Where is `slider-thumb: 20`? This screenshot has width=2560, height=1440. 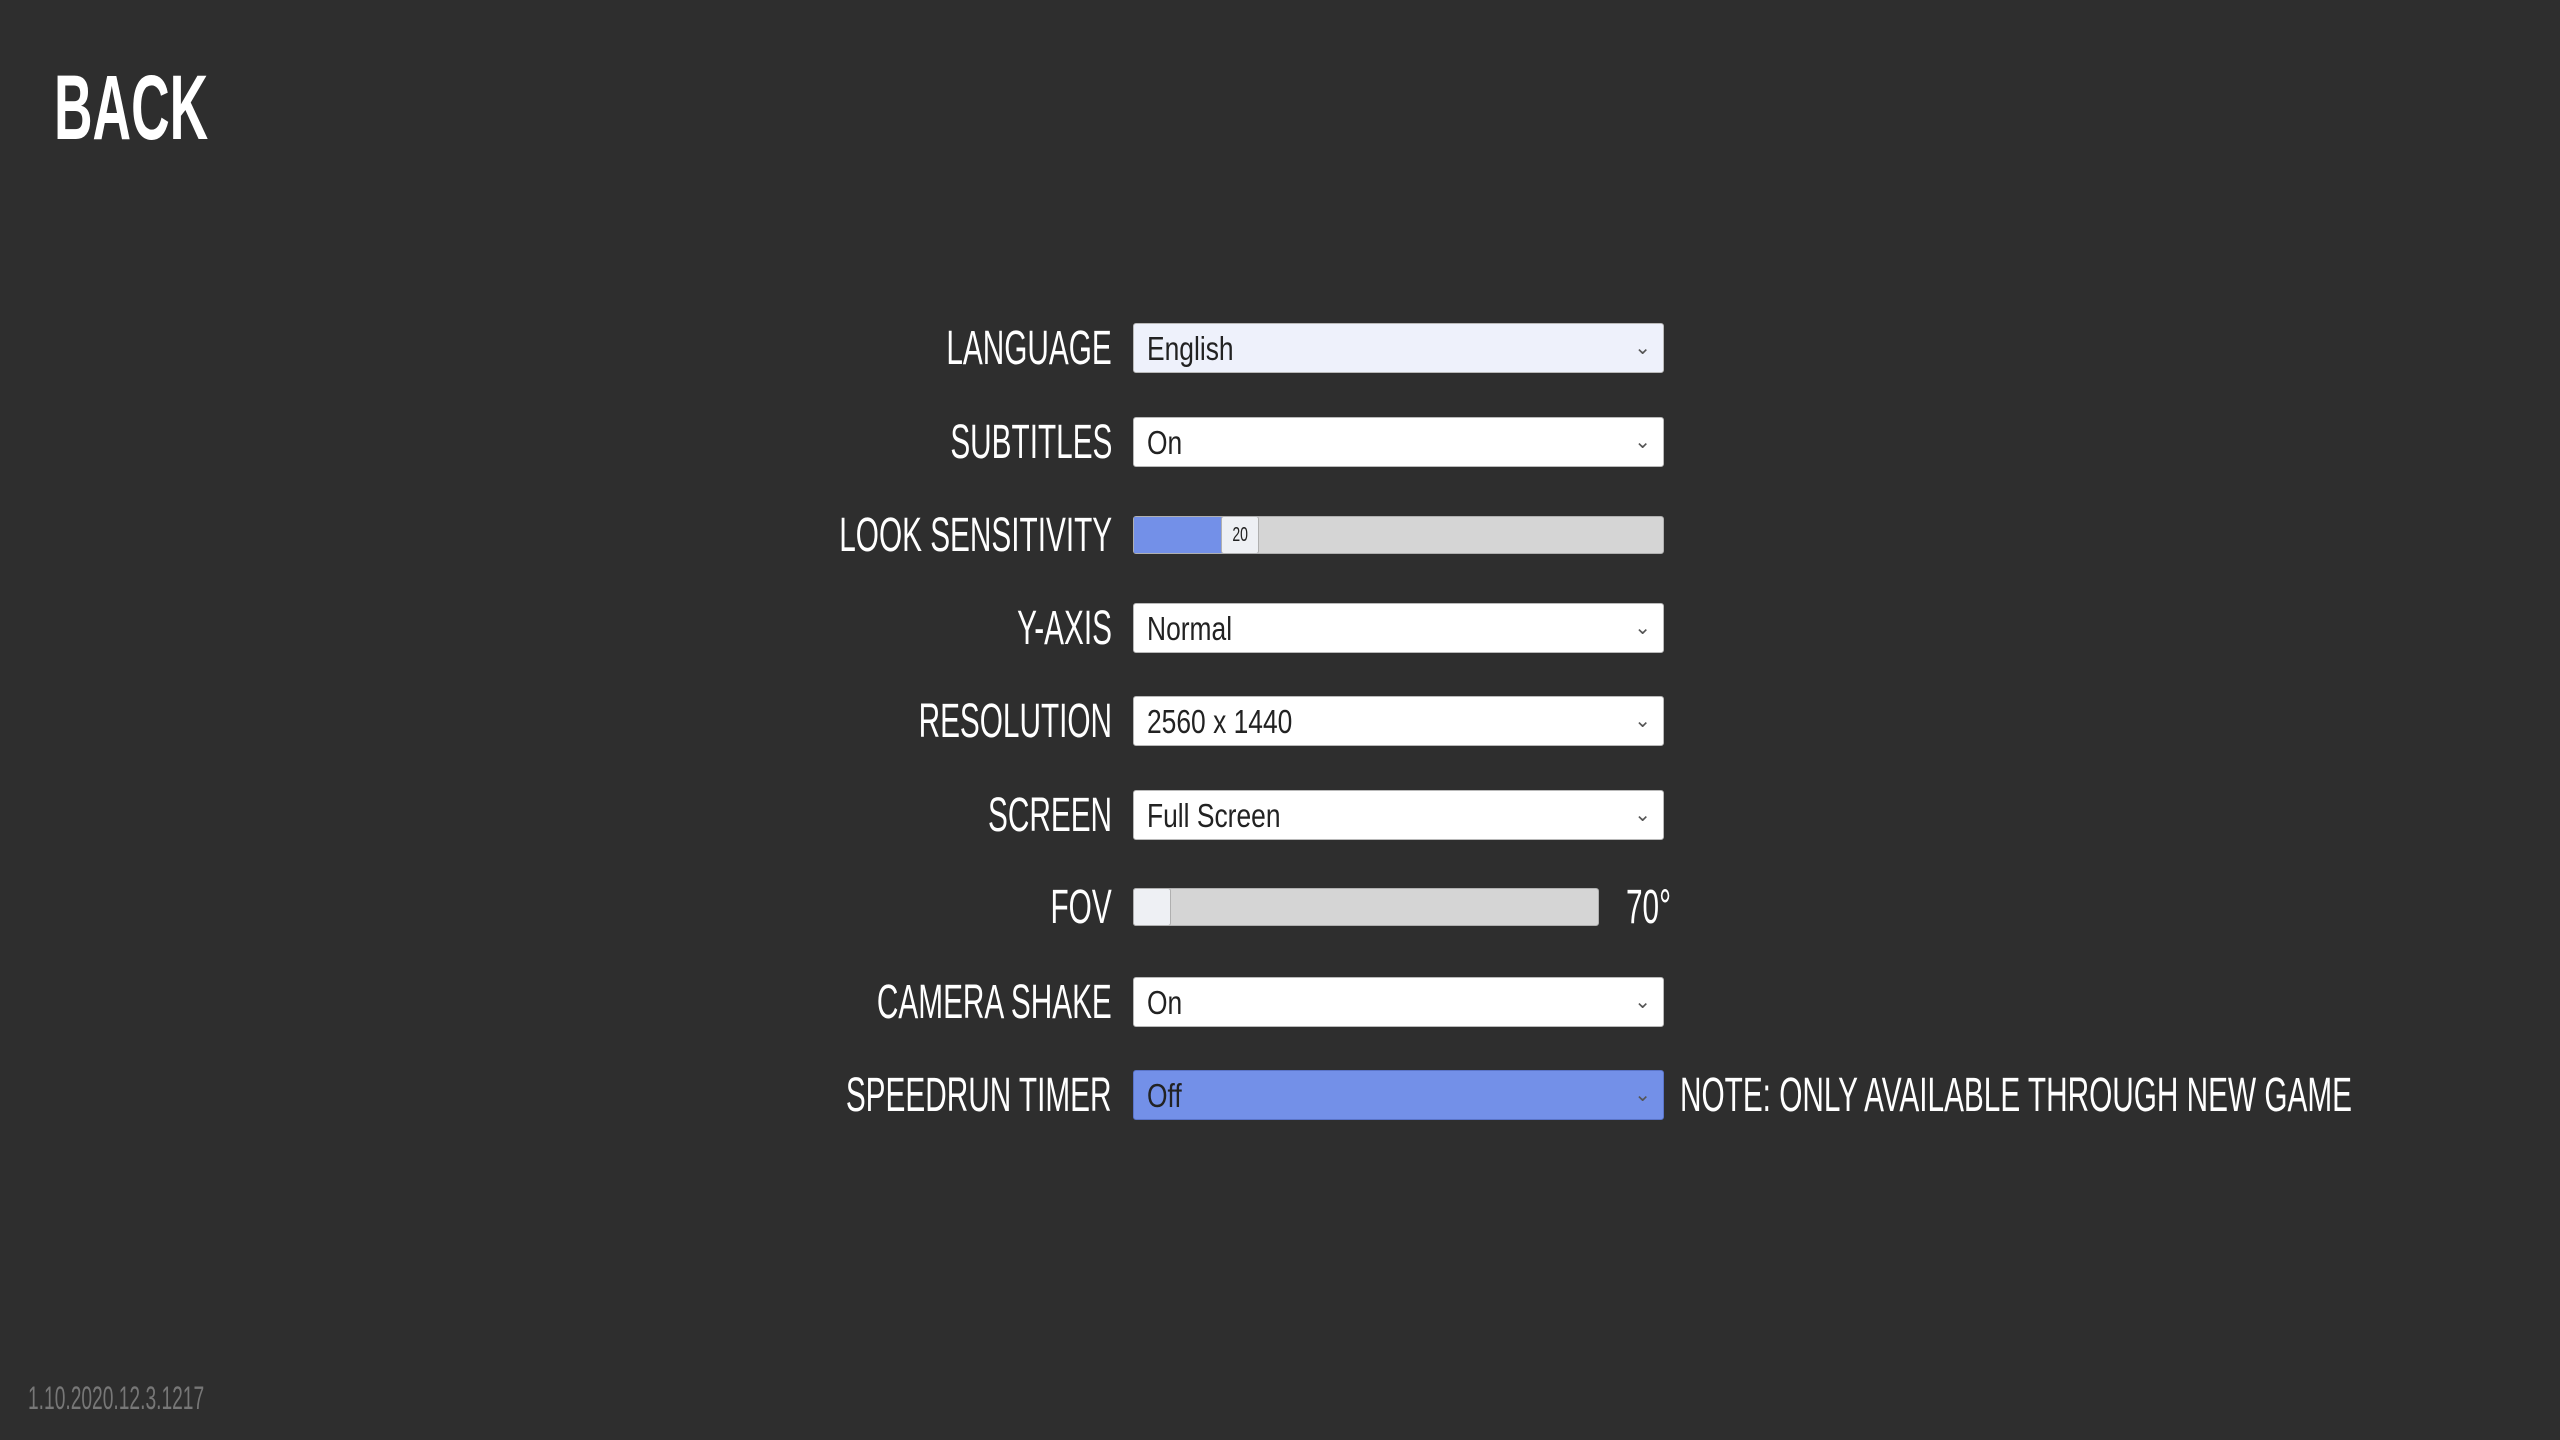
slider-thumb: 20 is located at coordinates (1240, 535).